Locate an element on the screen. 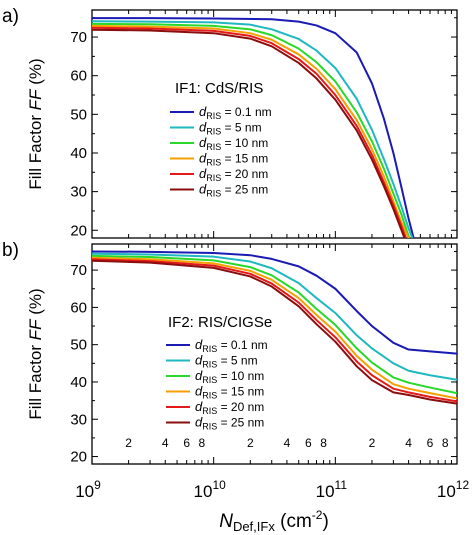 This screenshot has width=474, height=535. panel-annotation: IF2: RIS/CIGSe is located at coordinates (220, 322).